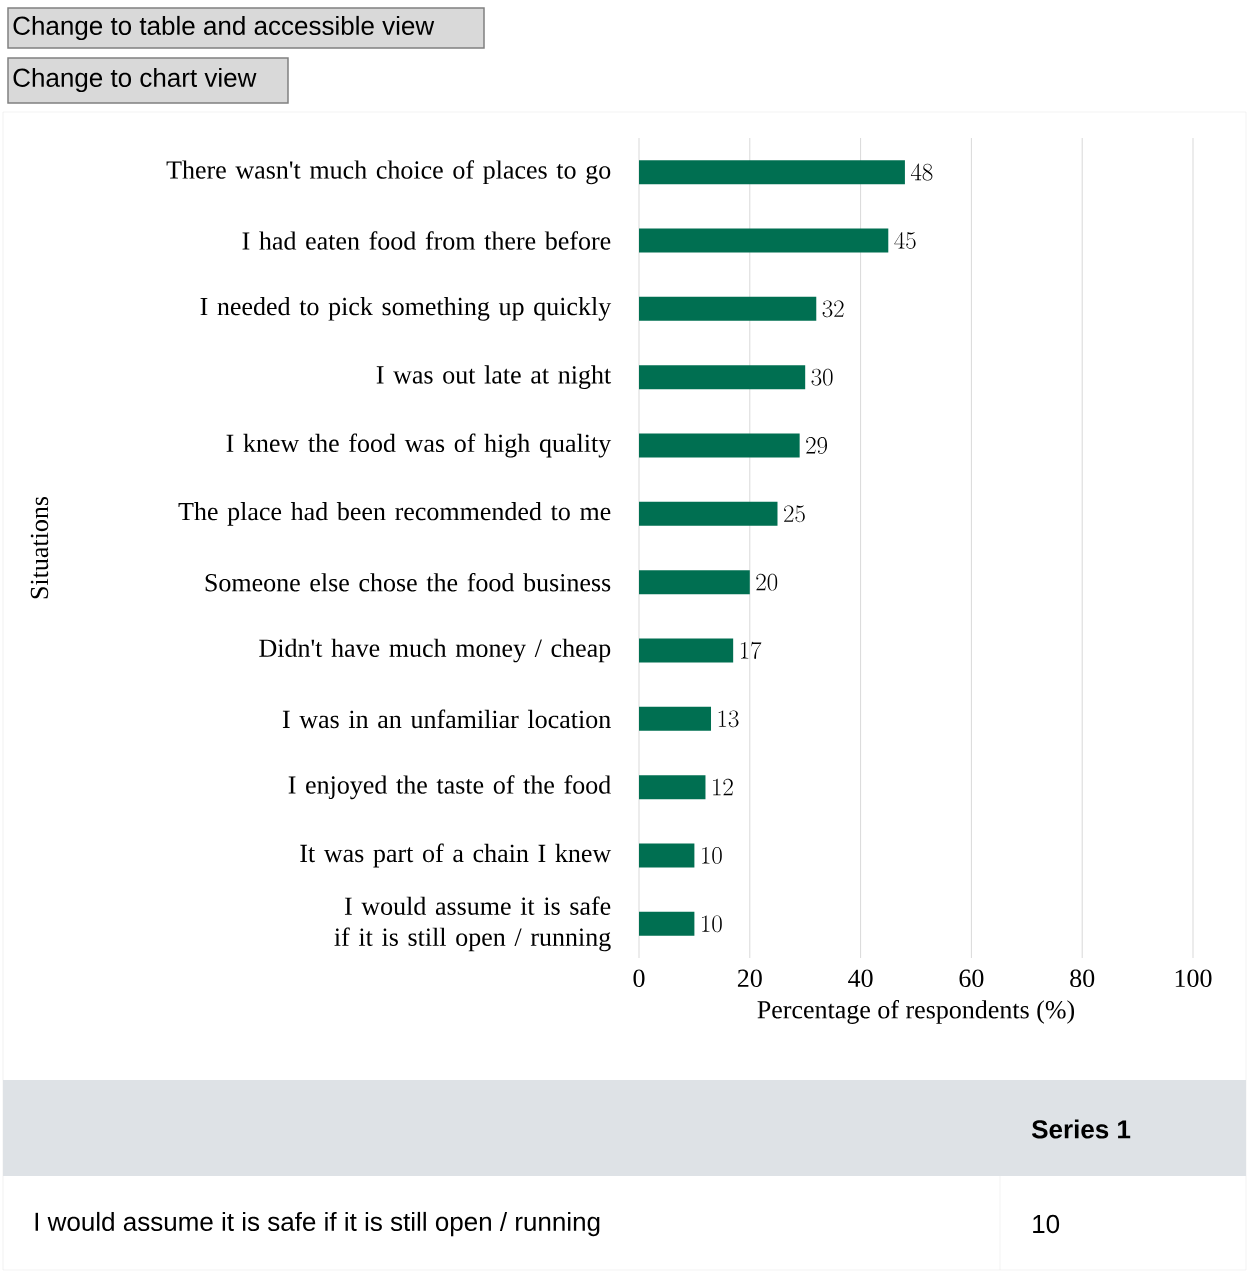  I want to click on y-tick-label: I was out late at night, so click(494, 377).